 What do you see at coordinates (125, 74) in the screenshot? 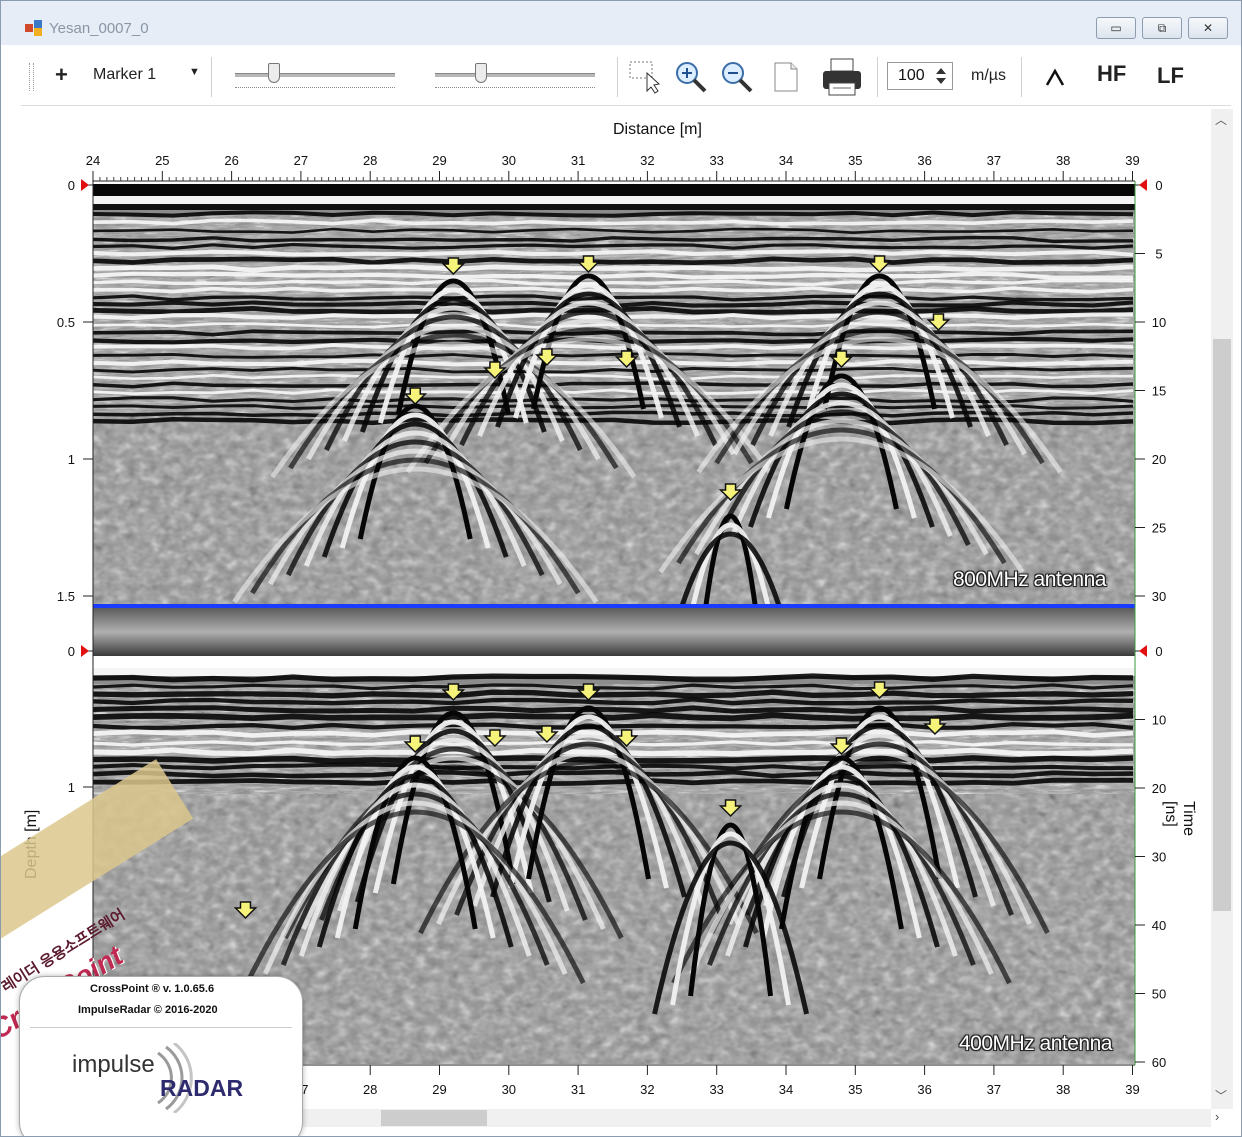
I see `marker-select: Marker 1` at bounding box center [125, 74].